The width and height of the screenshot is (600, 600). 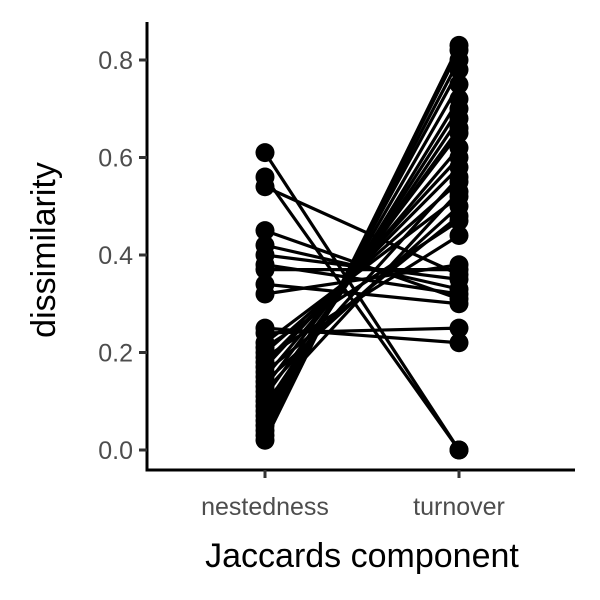 What do you see at coordinates (362, 556) in the screenshot?
I see `x-axis-title: Jaccards component` at bounding box center [362, 556].